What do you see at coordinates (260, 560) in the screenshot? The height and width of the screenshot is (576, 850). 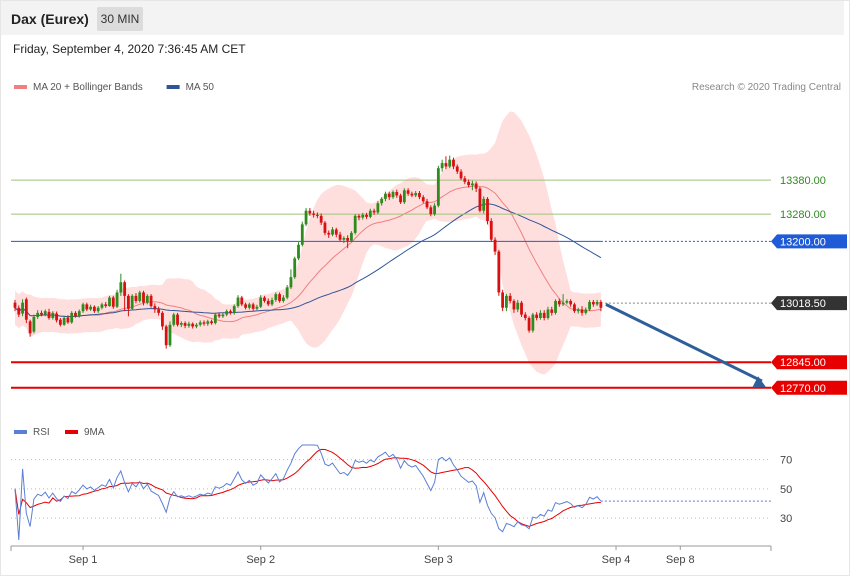 I see `x-tick-label: Sep 2` at bounding box center [260, 560].